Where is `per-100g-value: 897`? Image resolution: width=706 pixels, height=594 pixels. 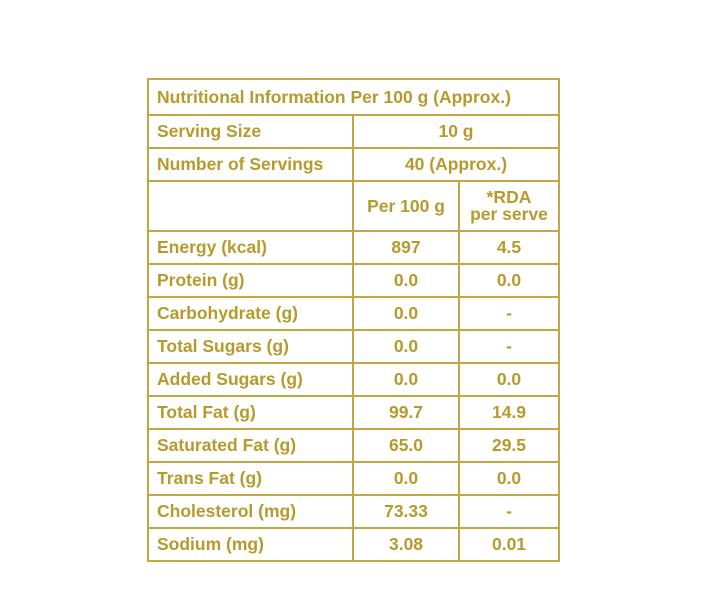 per-100g-value: 897 is located at coordinates (406, 247).